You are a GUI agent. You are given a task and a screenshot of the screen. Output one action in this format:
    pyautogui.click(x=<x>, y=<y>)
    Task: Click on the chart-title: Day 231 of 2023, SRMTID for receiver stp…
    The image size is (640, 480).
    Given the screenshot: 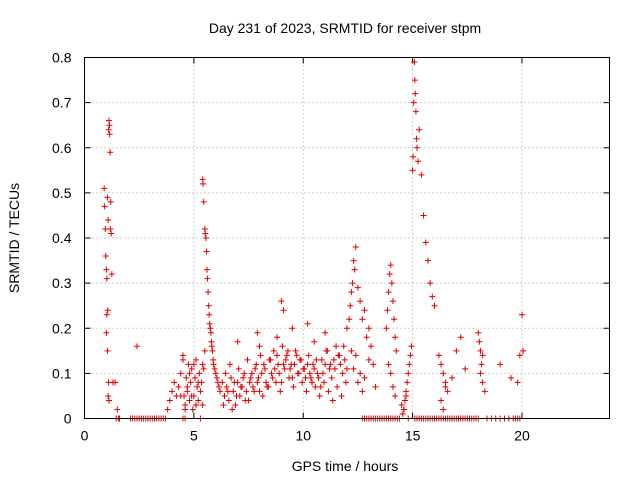 What is the action you would take?
    pyautogui.click(x=345, y=28)
    